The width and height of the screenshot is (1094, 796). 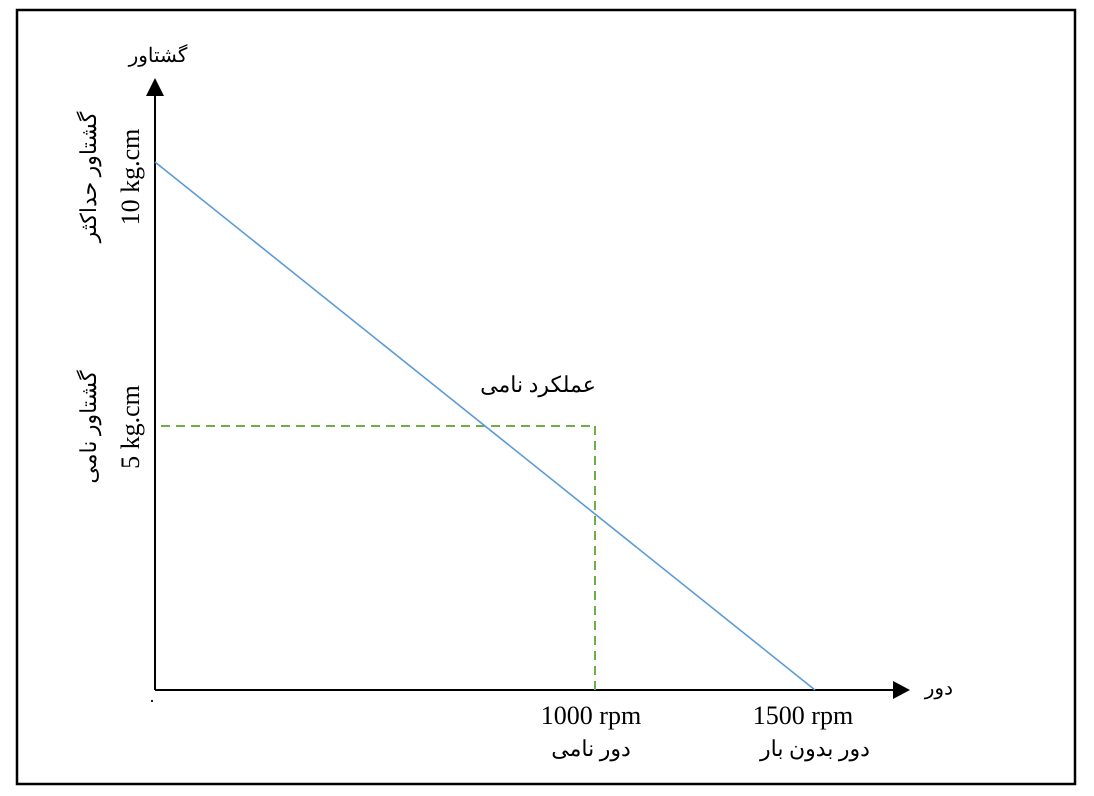 What do you see at coordinates (130, 177) in the screenshot?
I see `y-tick-label-10-kgcm: 10 kg.cm` at bounding box center [130, 177].